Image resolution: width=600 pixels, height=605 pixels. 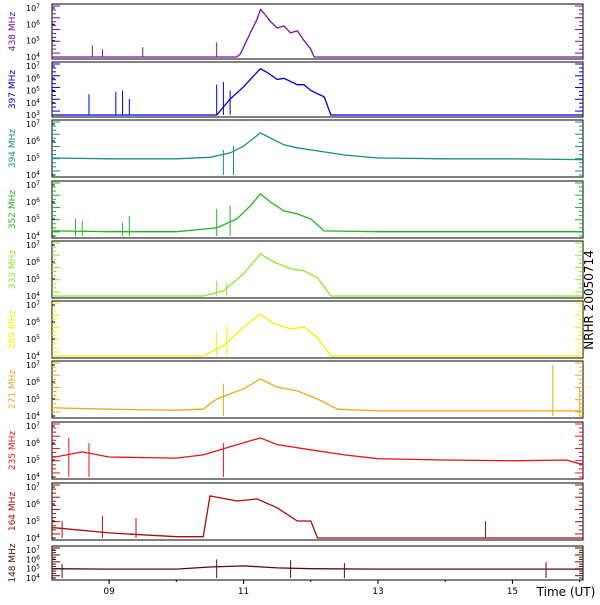 I want to click on panel-7: 10⁷ 10⁶ 10⁵ 10⁴ 235 MHz, so click(x=296, y=451).